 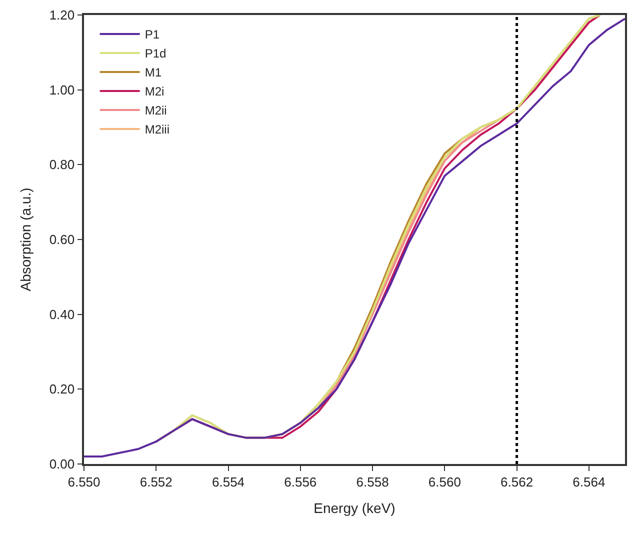 What do you see at coordinates (157, 129) in the screenshot?
I see `legend-label: M2iii` at bounding box center [157, 129].